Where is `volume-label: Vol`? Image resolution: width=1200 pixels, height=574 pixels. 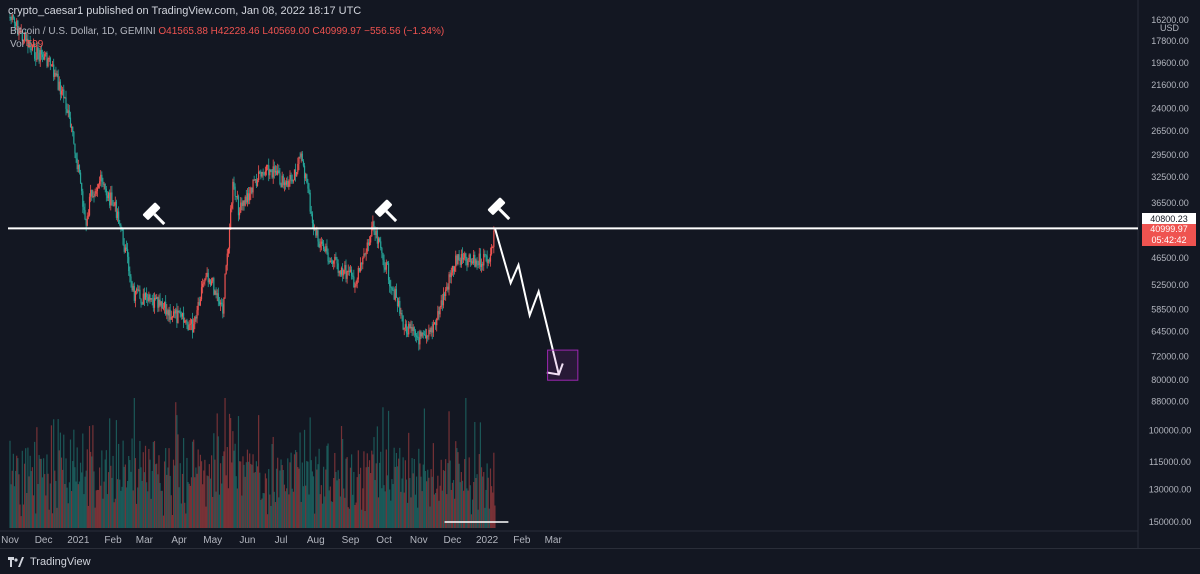
volume-label: Vol is located at coordinates (17, 44).